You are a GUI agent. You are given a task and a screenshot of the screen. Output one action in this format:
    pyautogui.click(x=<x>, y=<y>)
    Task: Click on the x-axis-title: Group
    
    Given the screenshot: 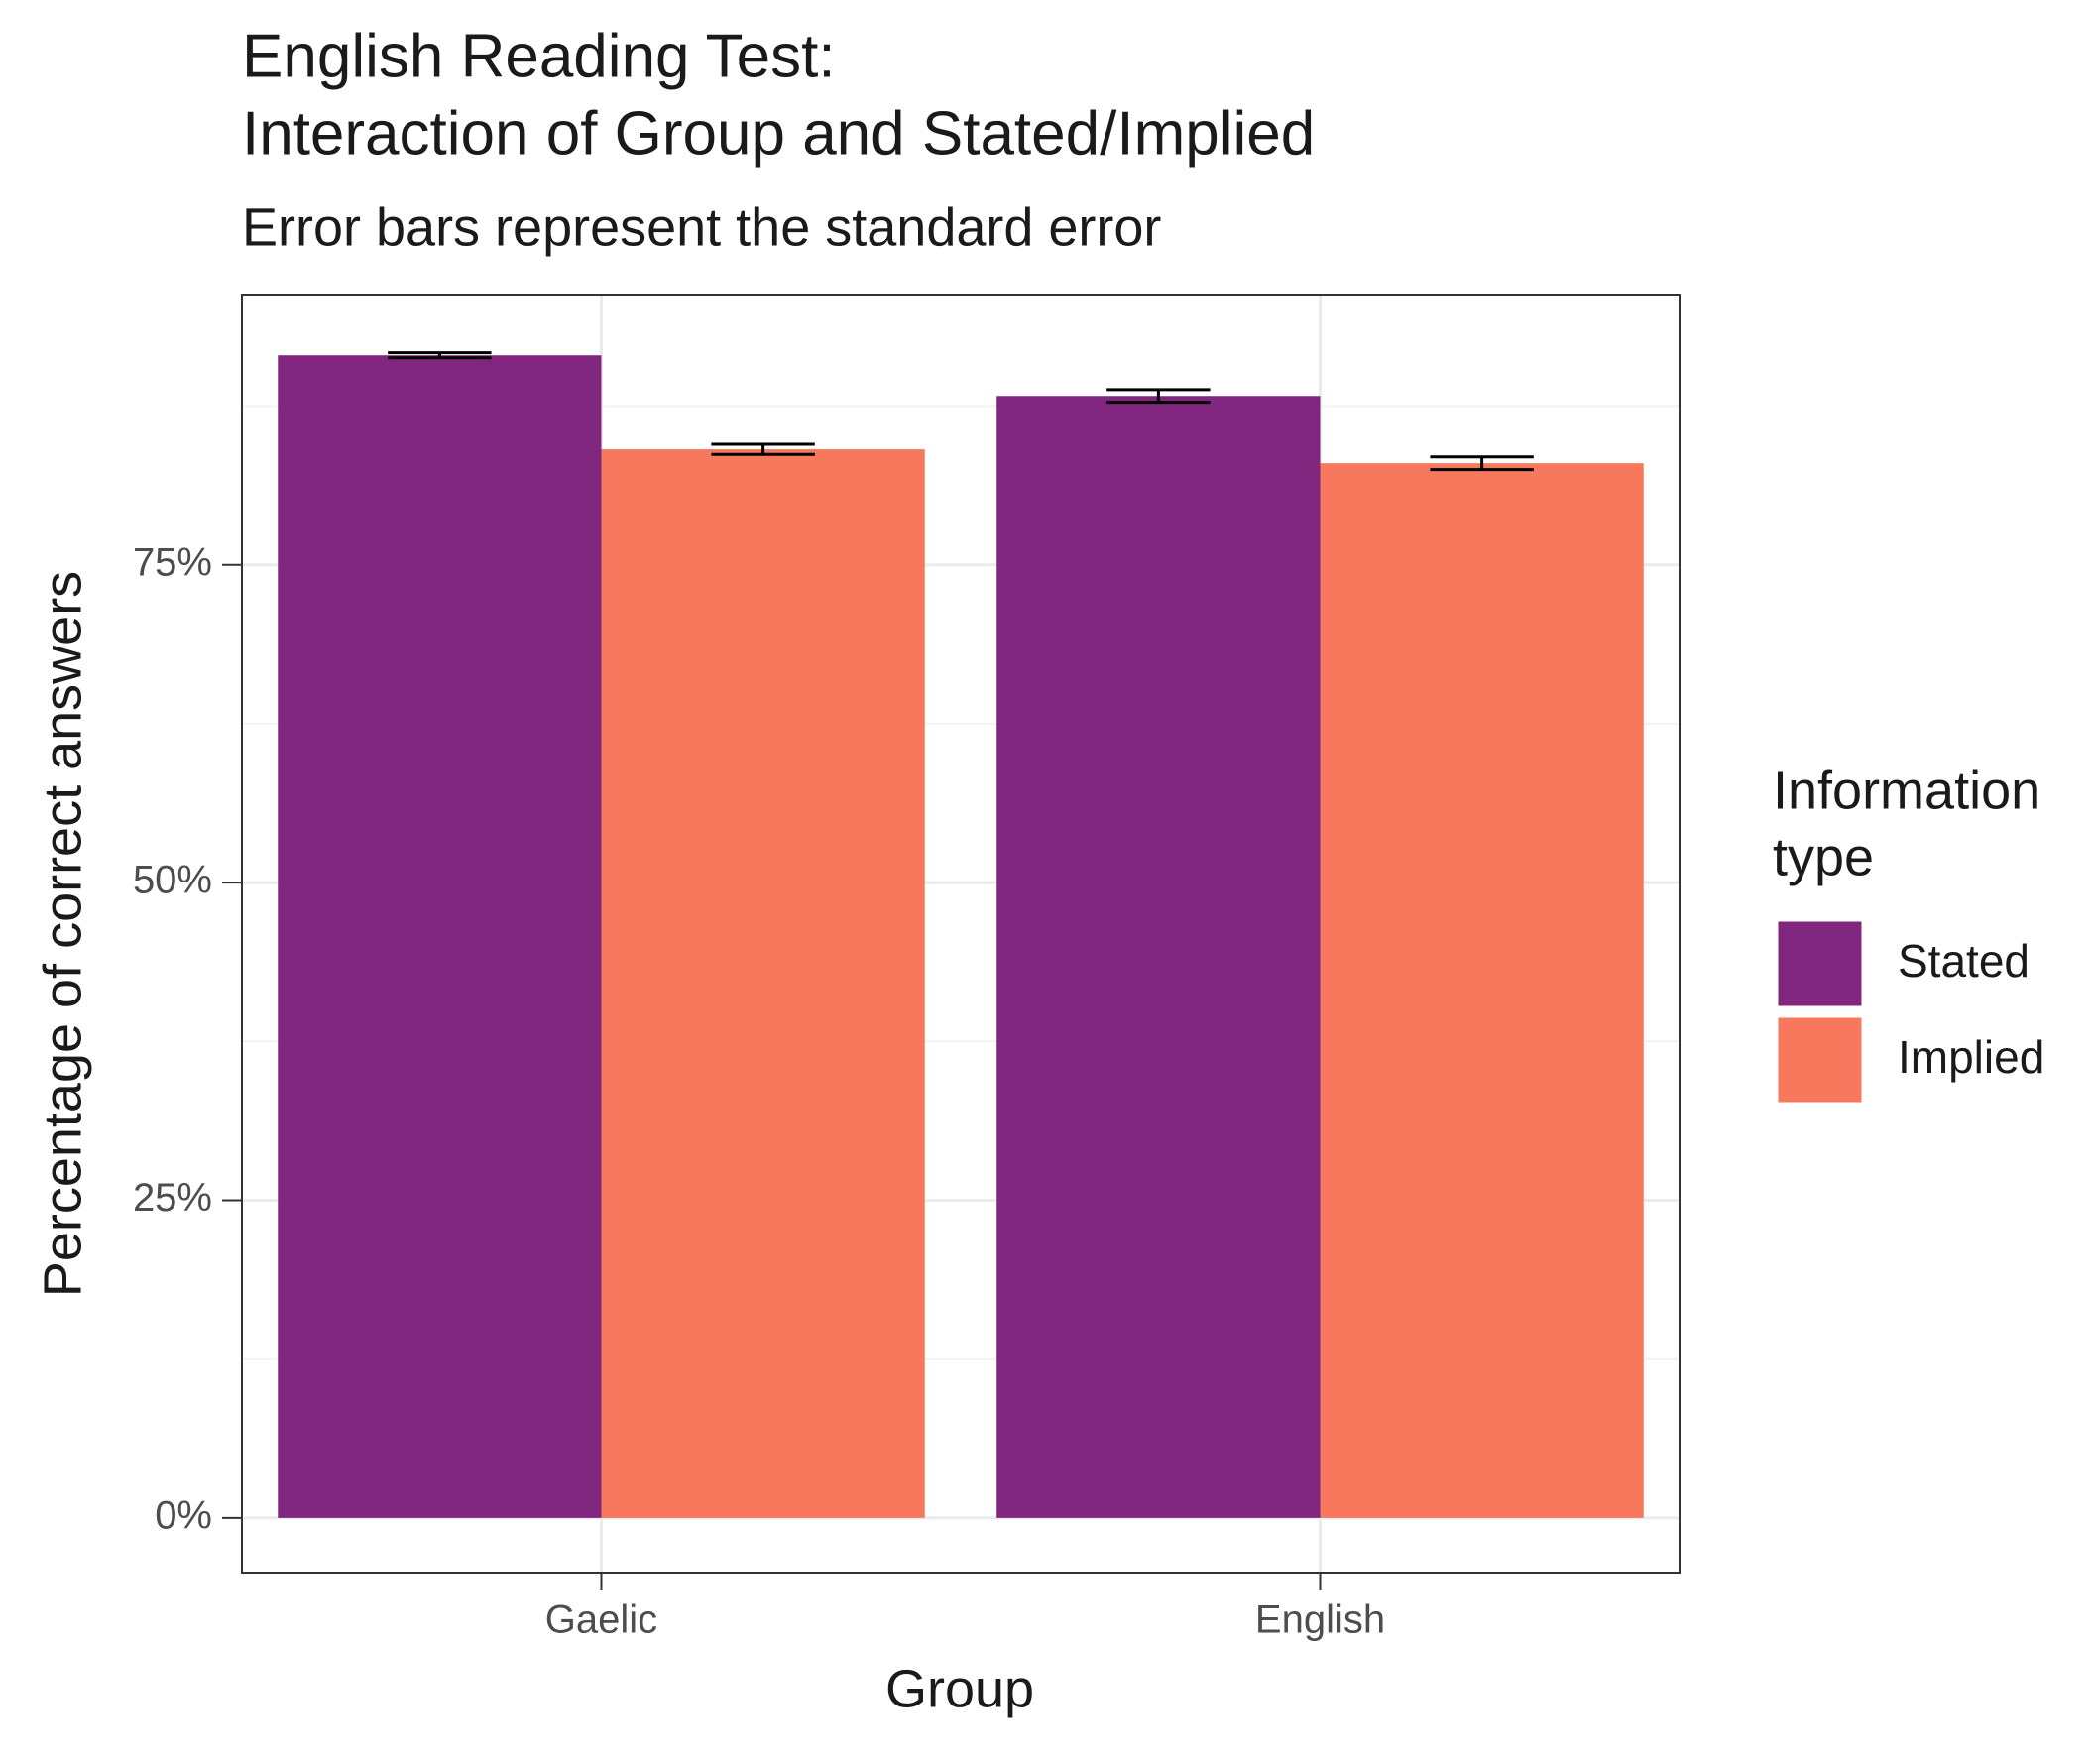 What is the action you would take?
    pyautogui.click(x=959, y=1689)
    